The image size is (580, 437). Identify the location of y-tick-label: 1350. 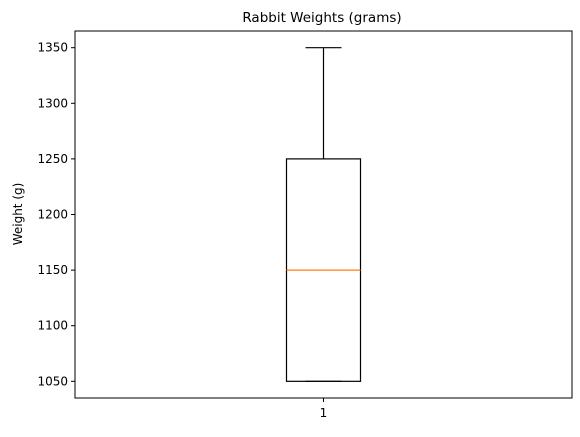
(52, 48).